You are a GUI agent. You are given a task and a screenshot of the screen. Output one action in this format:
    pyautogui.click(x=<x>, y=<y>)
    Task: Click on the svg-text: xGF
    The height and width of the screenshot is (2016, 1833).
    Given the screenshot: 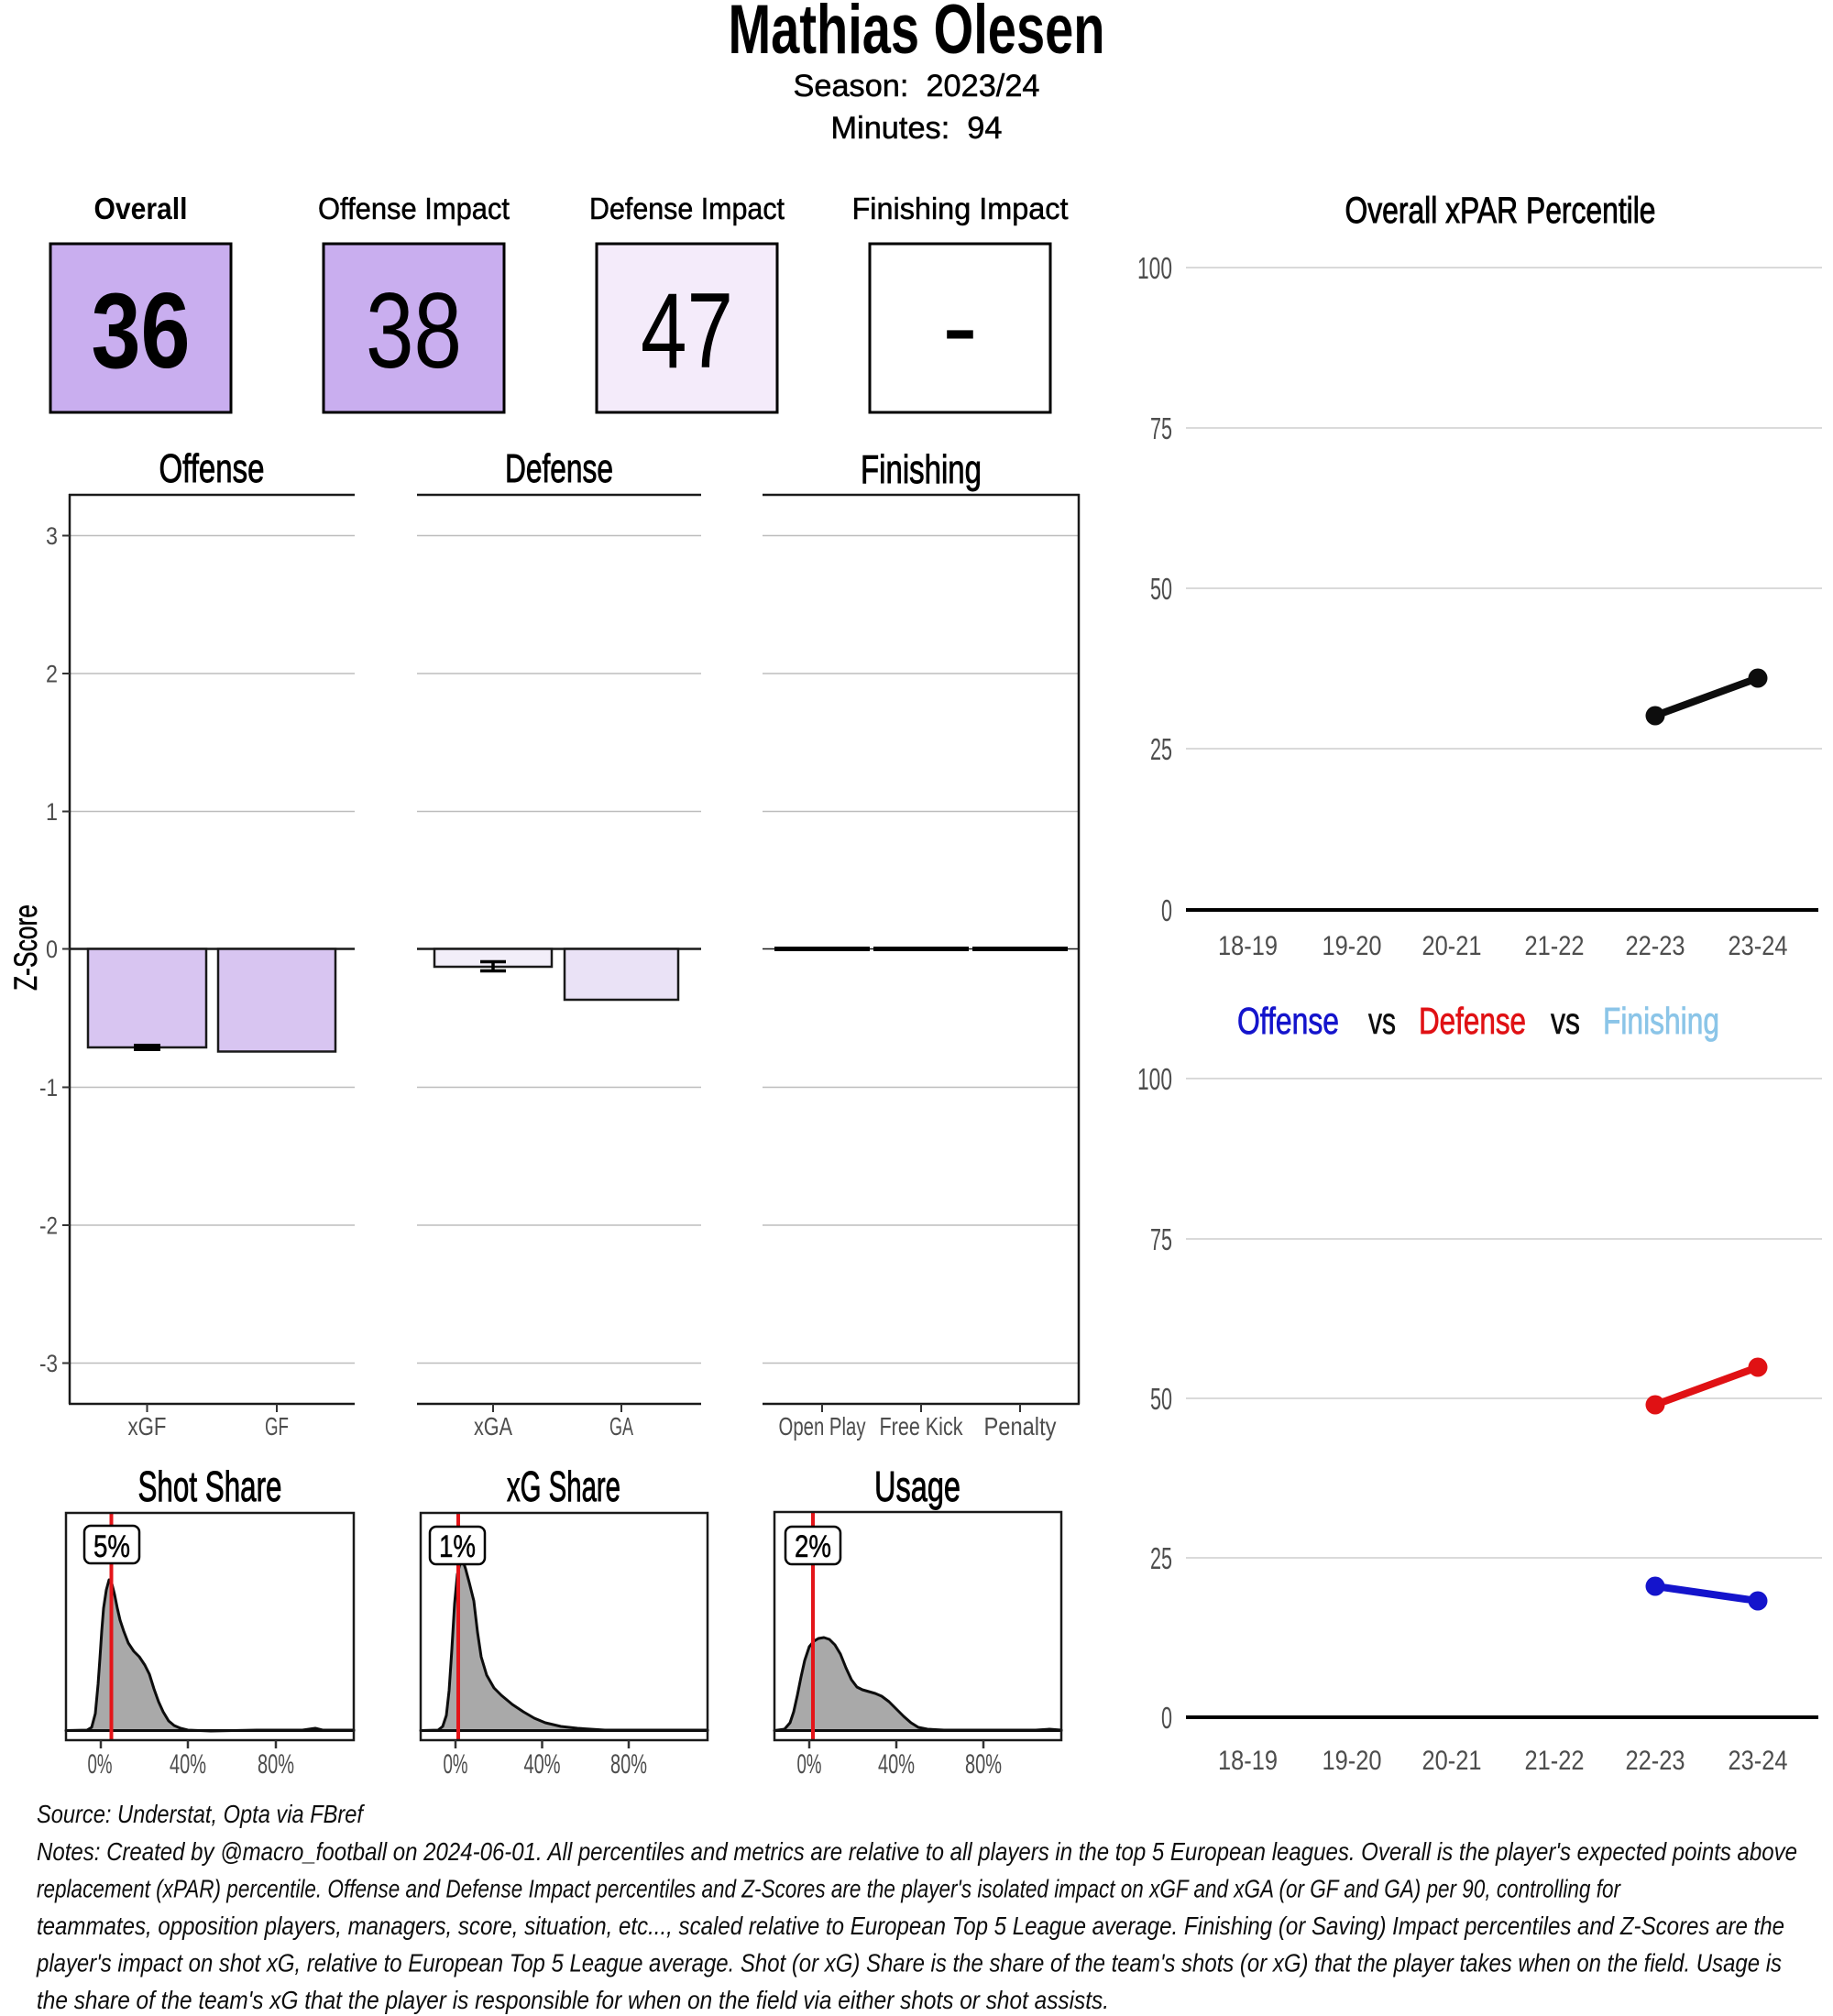 What is the action you would take?
    pyautogui.click(x=147, y=1426)
    